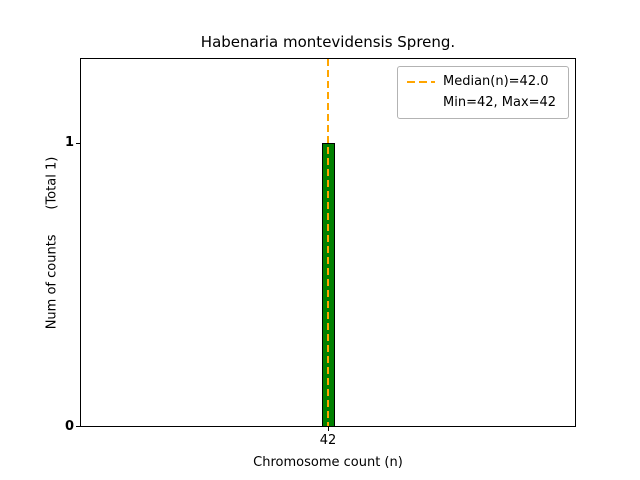 Image resolution: width=640 pixels, height=480 pixels. I want to click on legend-median-entry: Median(n)=42.0, so click(482, 82).